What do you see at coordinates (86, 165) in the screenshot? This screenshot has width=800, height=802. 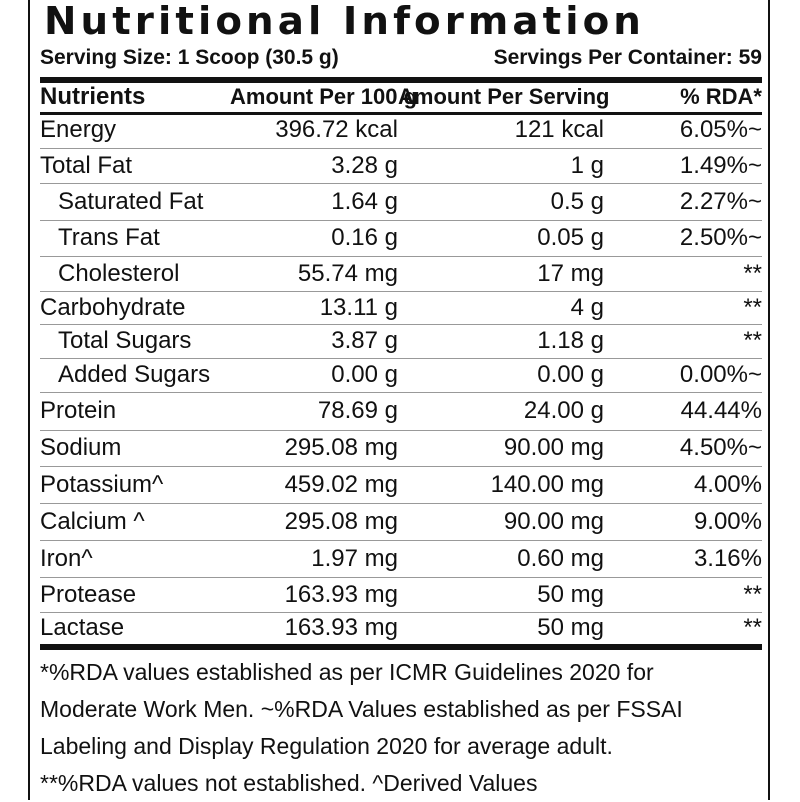 I see `nutrient-name: Total Fat` at bounding box center [86, 165].